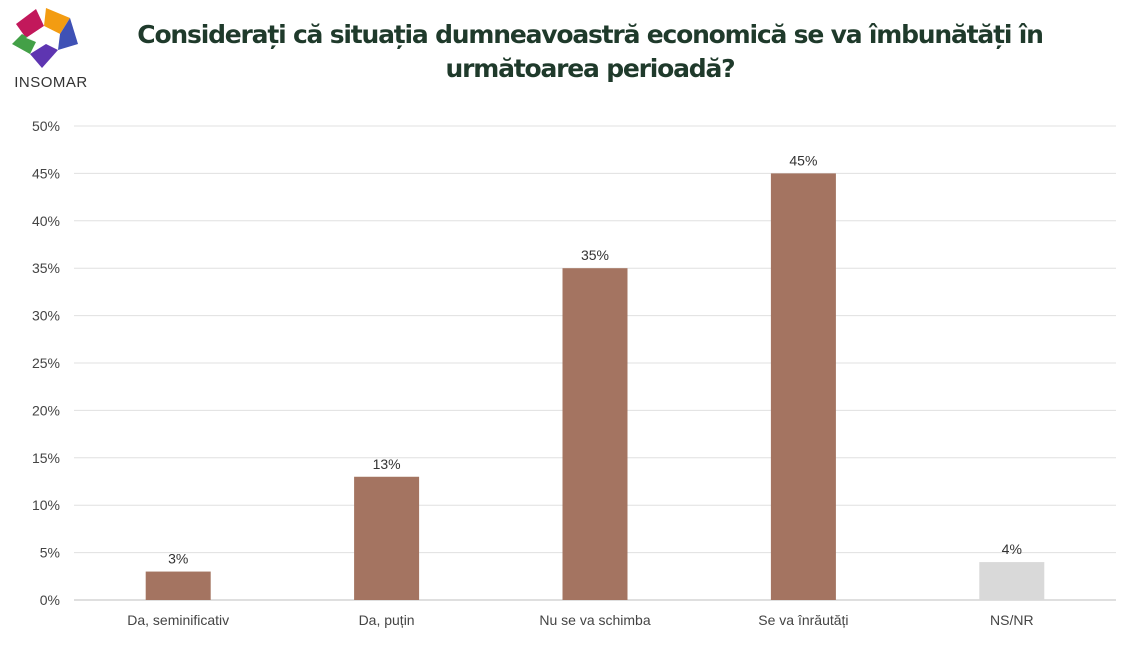 Image resolution: width=1146 pixels, height=652 pixels. Describe the element at coordinates (46, 316) in the screenshot. I see `y-tick-label: 30%` at that location.